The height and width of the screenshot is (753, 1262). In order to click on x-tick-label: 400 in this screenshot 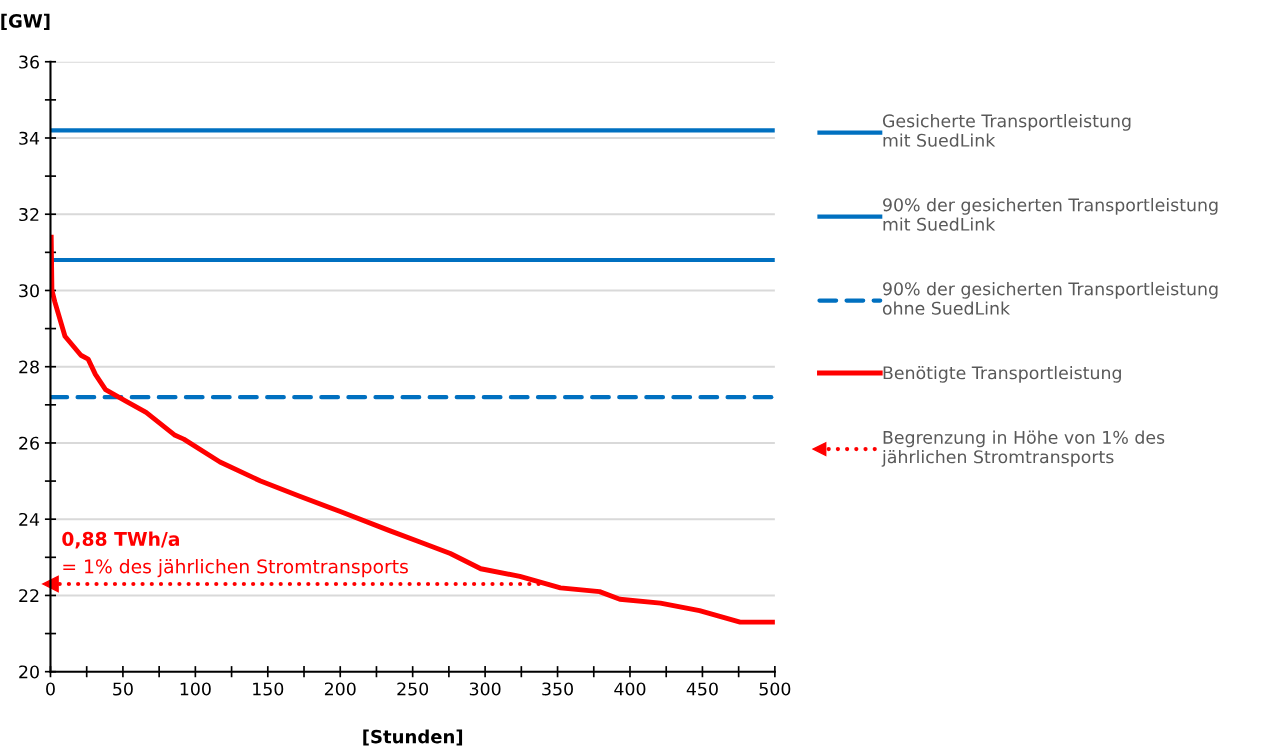, I will do `click(630, 689)`.